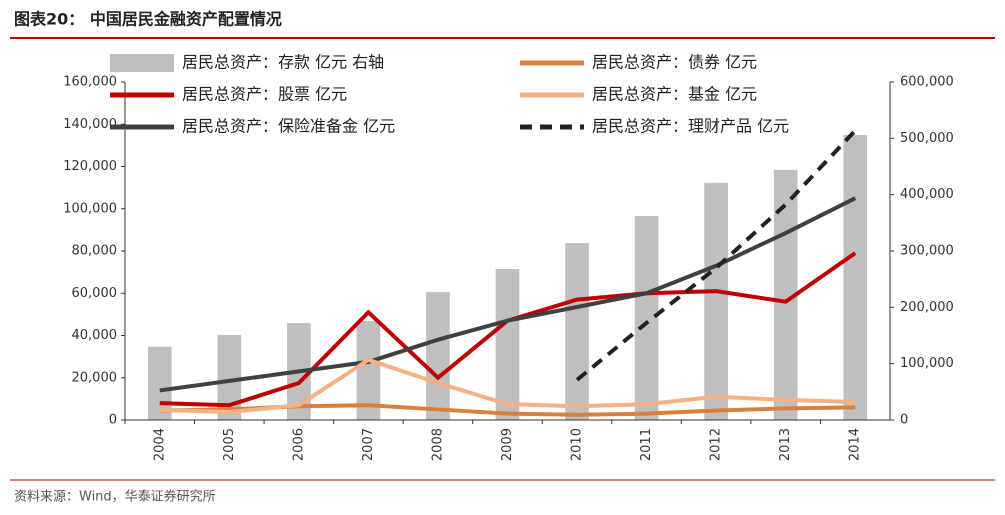 This screenshot has height=515, width=1005. Describe the element at coordinates (927, 82) in the screenshot. I see `y2-tick-label: 600,000` at that location.